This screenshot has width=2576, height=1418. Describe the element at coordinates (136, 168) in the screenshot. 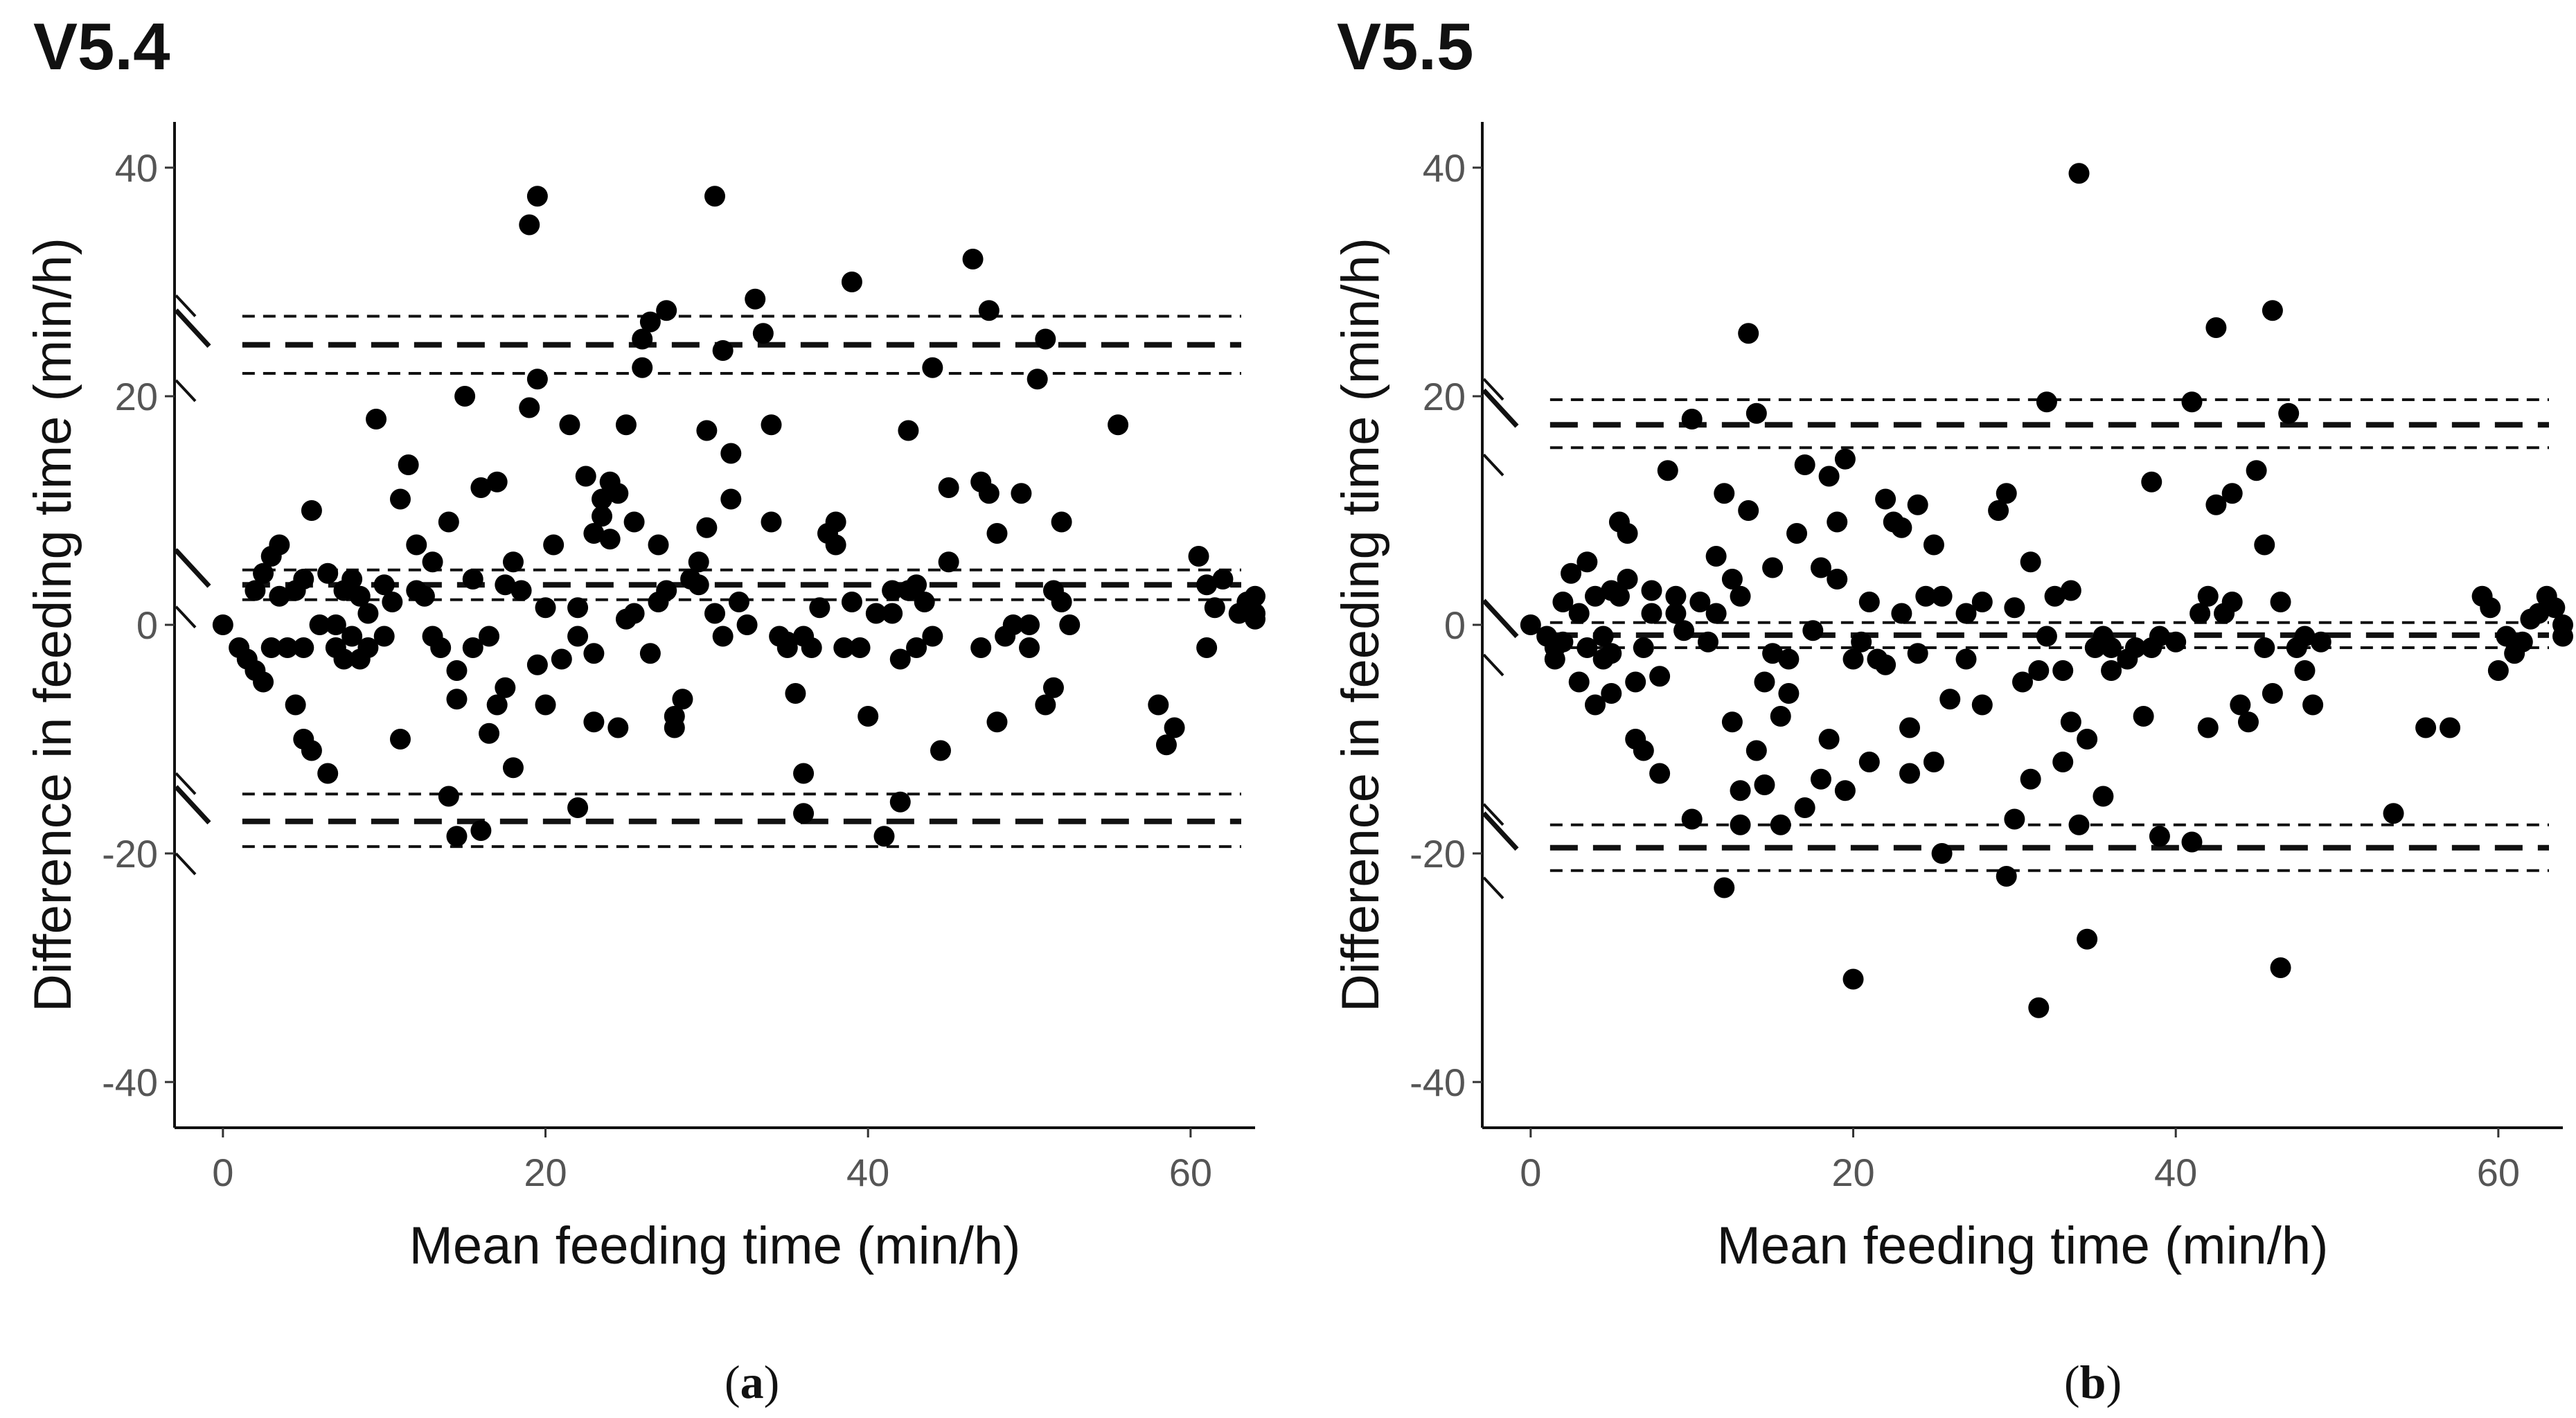

I see `y-tick-label: 40` at that location.